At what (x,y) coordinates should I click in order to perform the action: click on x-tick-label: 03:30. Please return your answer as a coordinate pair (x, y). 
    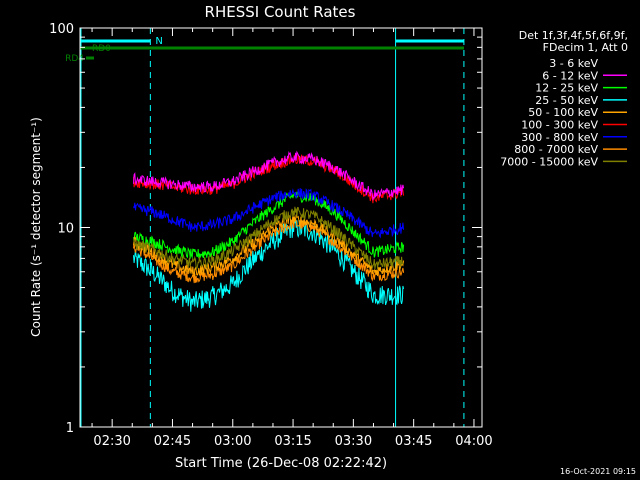
    Looking at the image, I should click on (353, 441).